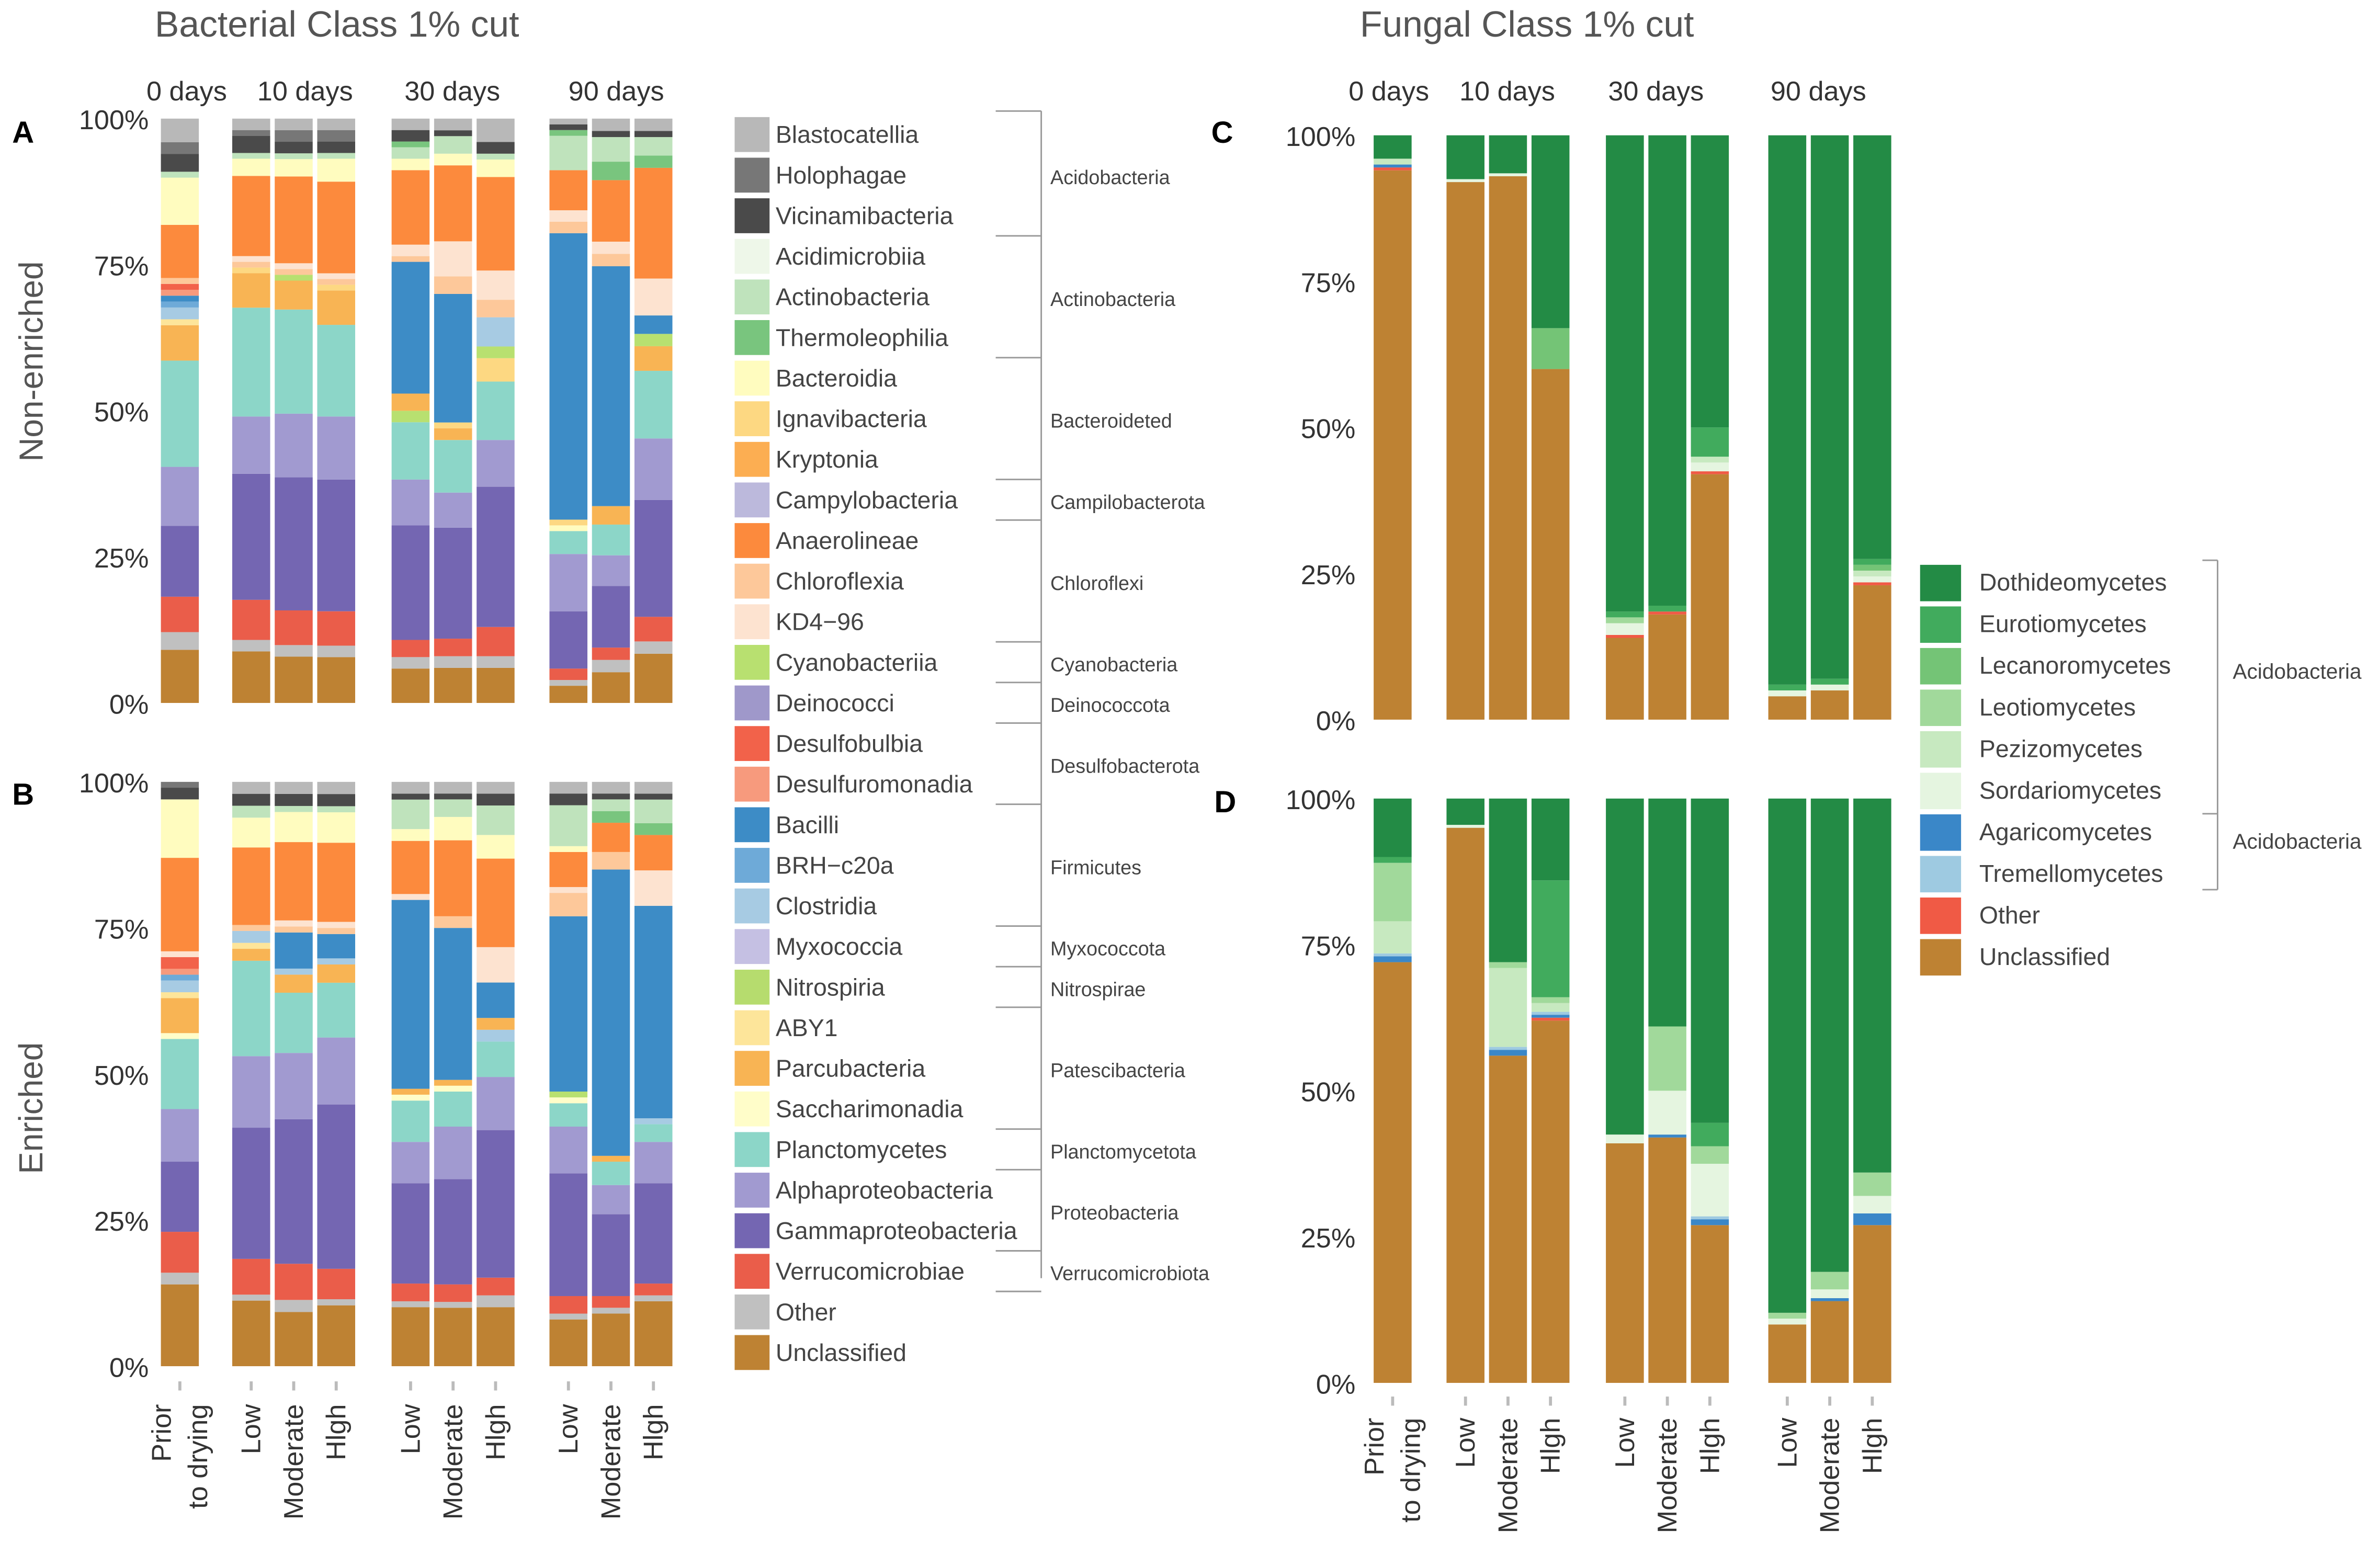 The image size is (2380, 1544). Describe the element at coordinates (2298, 842) in the screenshot. I see `legend-phylum-label: Acidobacteria` at that location.